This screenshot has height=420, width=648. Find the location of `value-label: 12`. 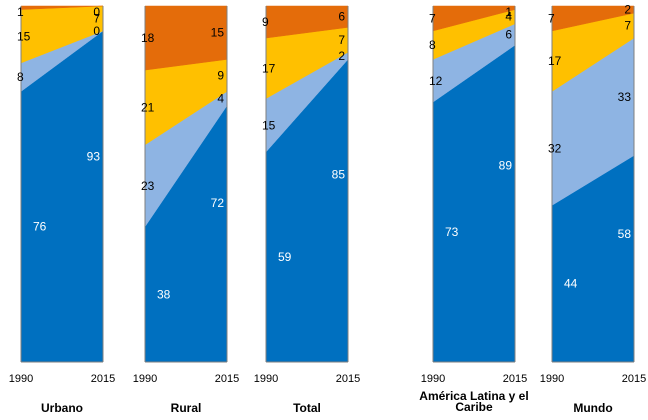

value-label: 12 is located at coordinates (436, 81).